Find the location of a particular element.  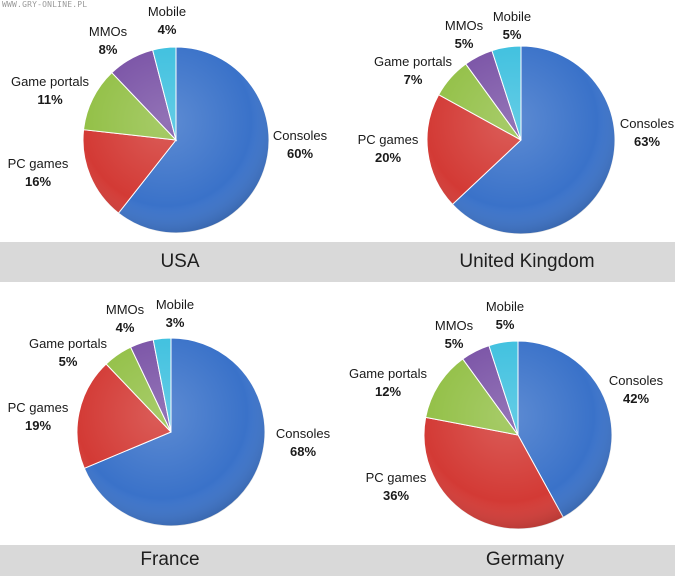

slice-value-game-portals: 12% is located at coordinates (388, 391).